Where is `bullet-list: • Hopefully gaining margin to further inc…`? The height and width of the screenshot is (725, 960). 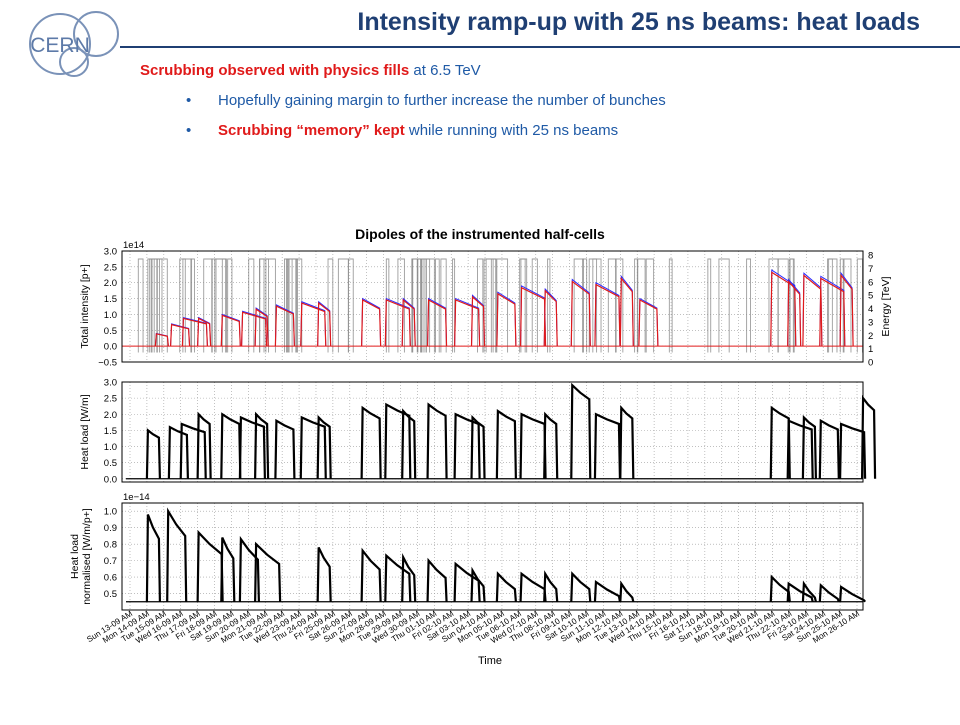 bullet-list: • Hopefully gaining margin to further inc… is located at coordinates (426, 122).